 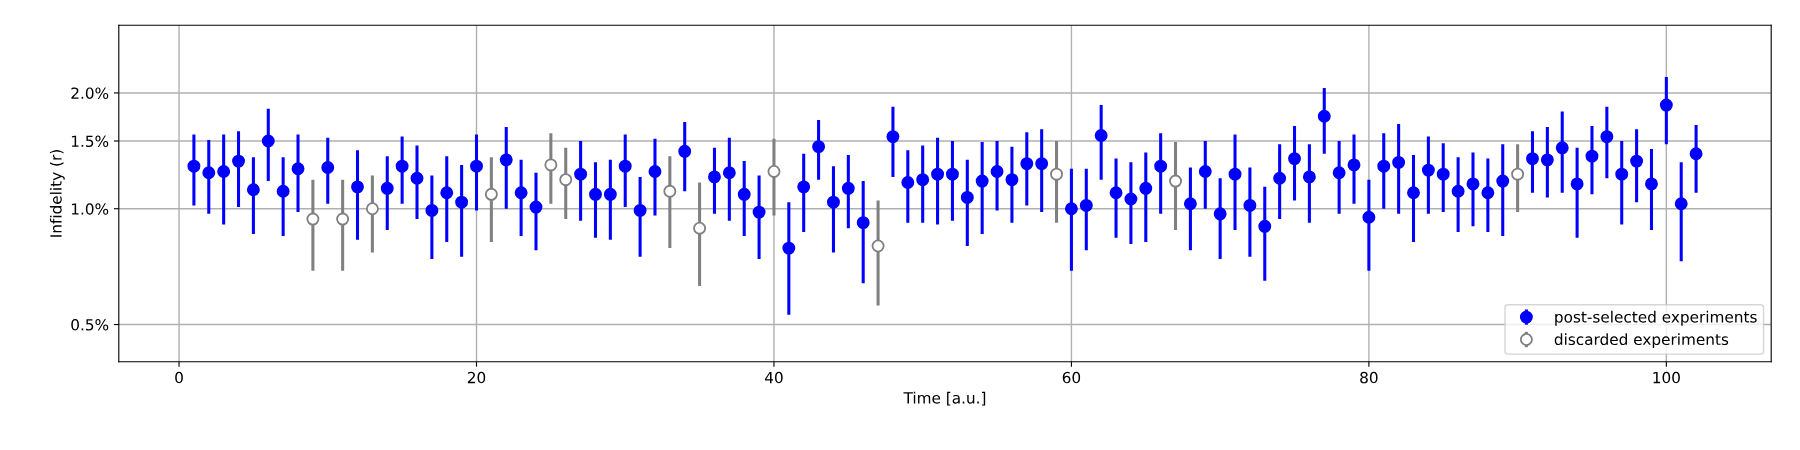 I want to click on x-tick-label: 0, so click(x=179, y=377).